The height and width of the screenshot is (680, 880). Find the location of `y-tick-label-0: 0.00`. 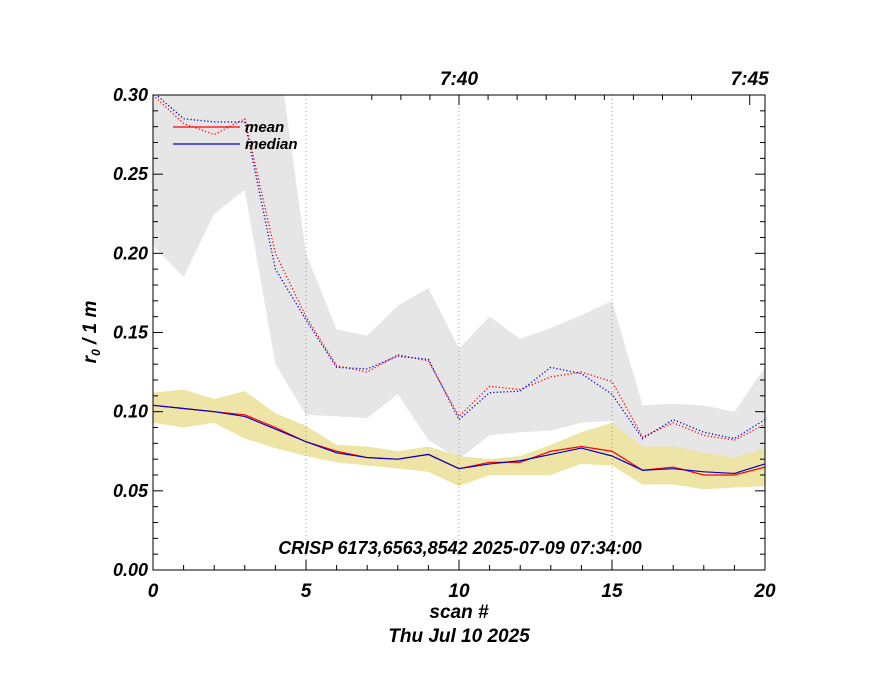

y-tick-label-0: 0.00 is located at coordinates (130, 570).